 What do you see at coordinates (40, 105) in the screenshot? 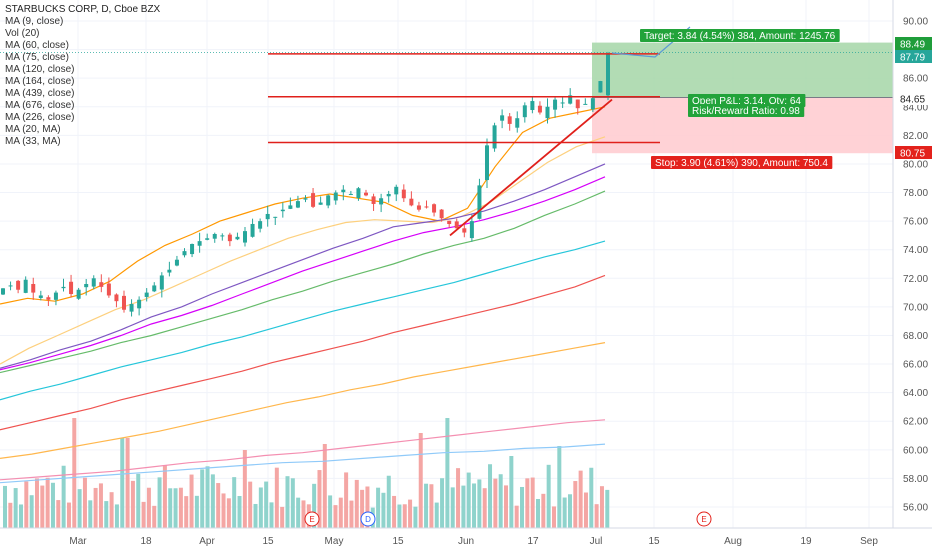
I see `legend-study: MA (676, close)` at bounding box center [40, 105].